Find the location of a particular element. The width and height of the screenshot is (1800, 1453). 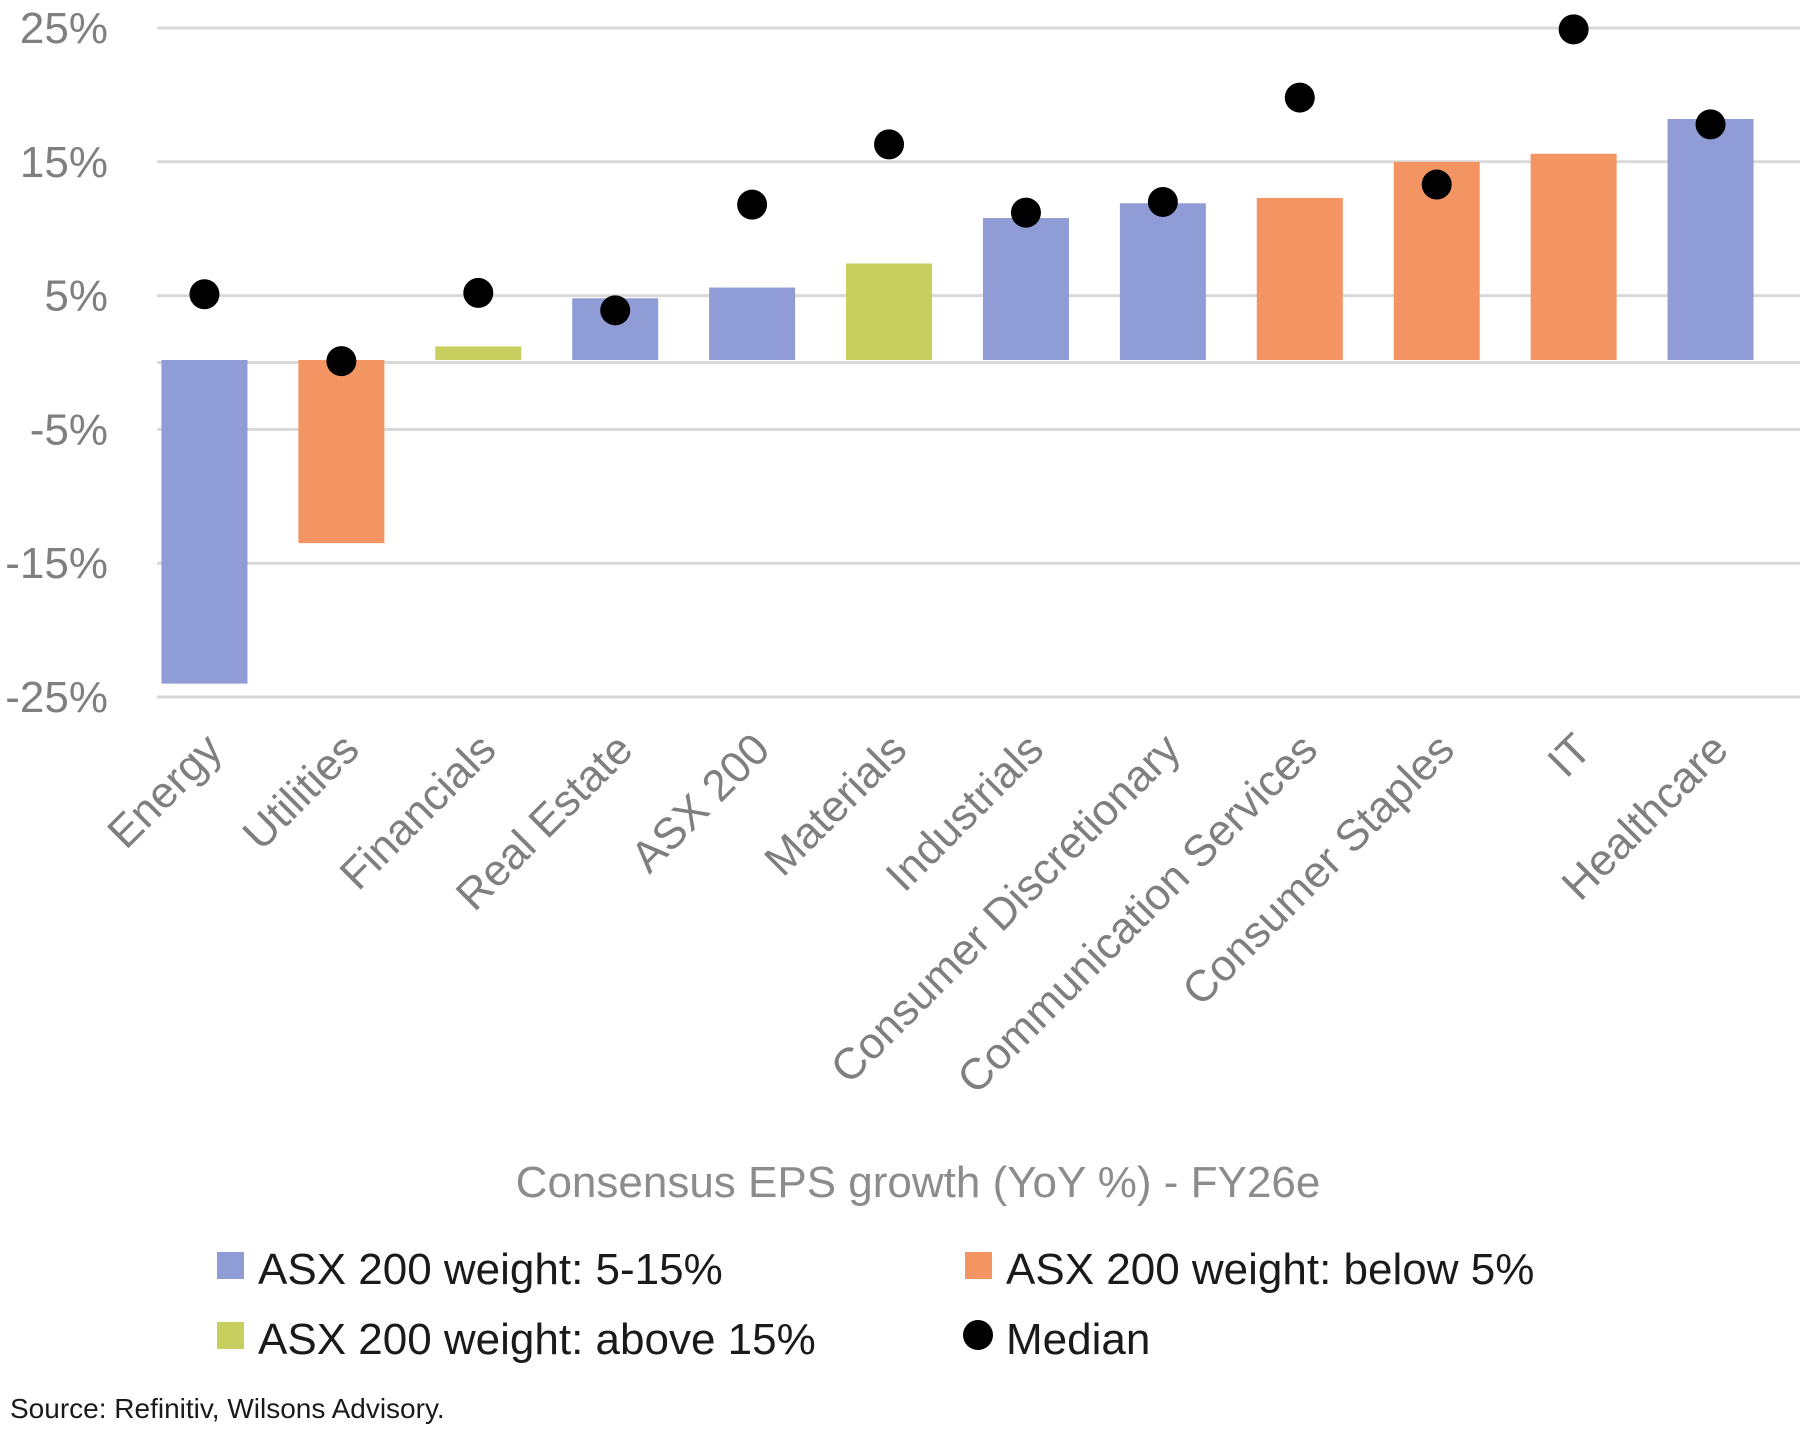

bar-materials is located at coordinates (889, 311).